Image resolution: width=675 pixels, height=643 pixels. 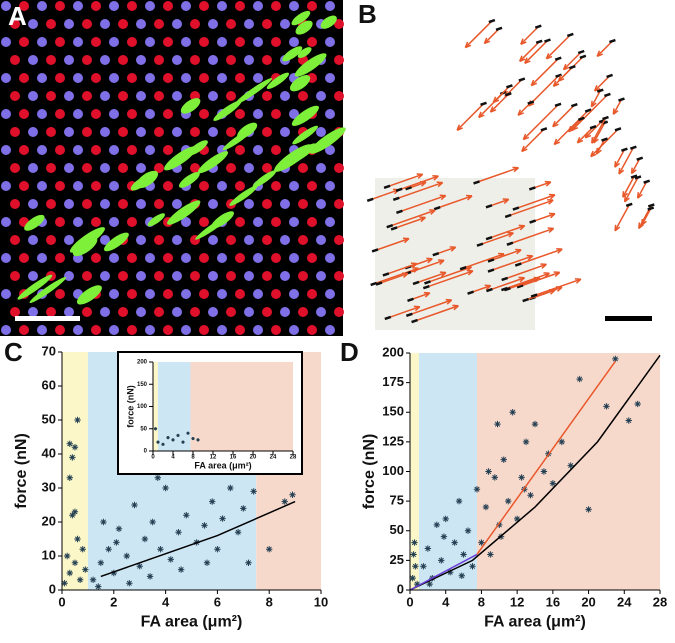 What do you see at coordinates (130, 406) in the screenshot?
I see `y-axis-label: force (nN)` at bounding box center [130, 406].